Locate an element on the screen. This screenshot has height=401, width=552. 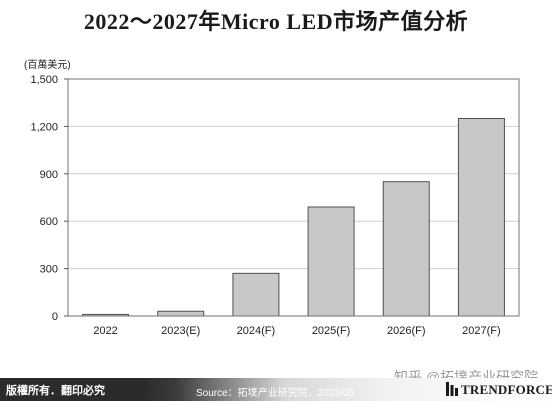
footer-copyright: 版權所有．翻印必究 is located at coordinates (55, 391).